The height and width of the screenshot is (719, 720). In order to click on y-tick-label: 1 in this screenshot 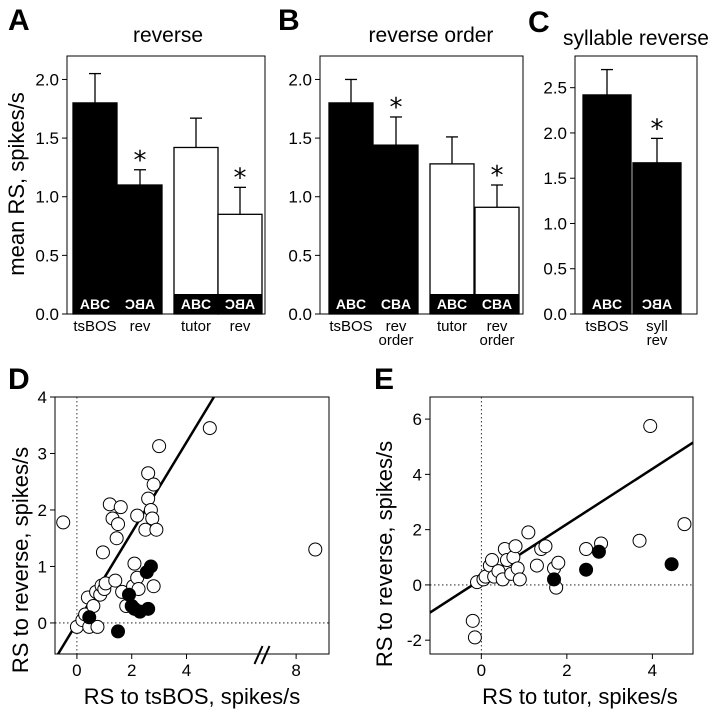, I will do `click(42, 566)`.